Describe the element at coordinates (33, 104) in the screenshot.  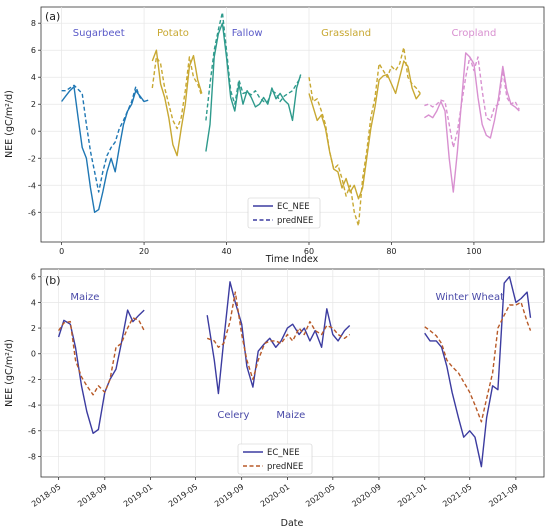
I see `panel-a-y-tick-label: 2` at that location.